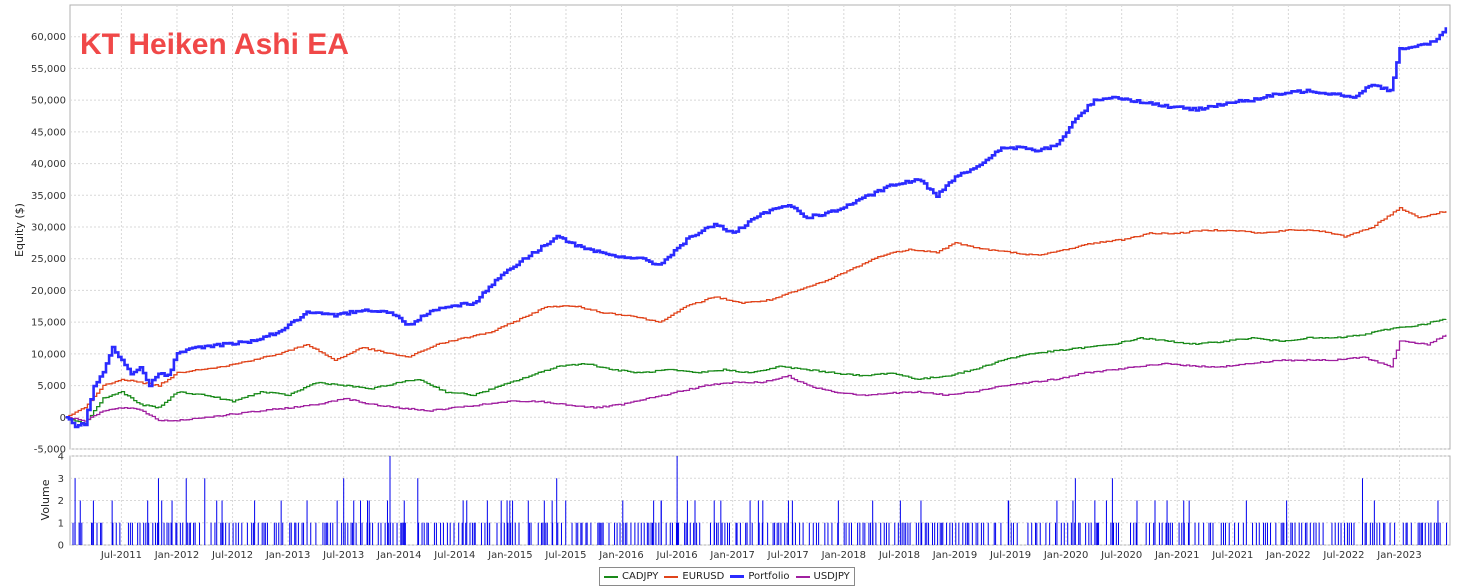 This screenshot has height=587, width=1458. I want to click on legend-label-portfolio: Portfolio, so click(769, 576).